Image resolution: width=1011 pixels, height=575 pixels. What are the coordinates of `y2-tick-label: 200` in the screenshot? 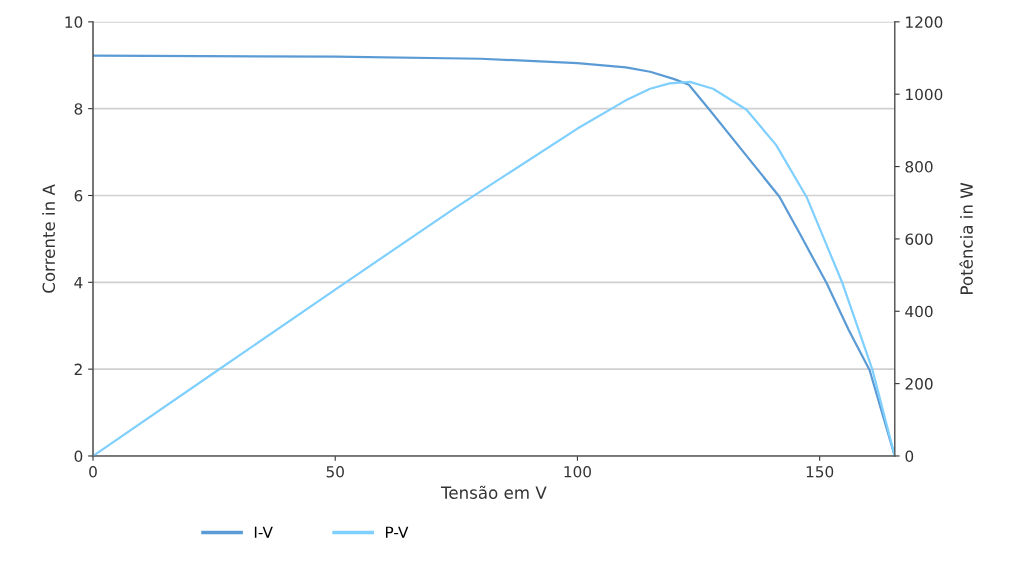 It's located at (919, 384).